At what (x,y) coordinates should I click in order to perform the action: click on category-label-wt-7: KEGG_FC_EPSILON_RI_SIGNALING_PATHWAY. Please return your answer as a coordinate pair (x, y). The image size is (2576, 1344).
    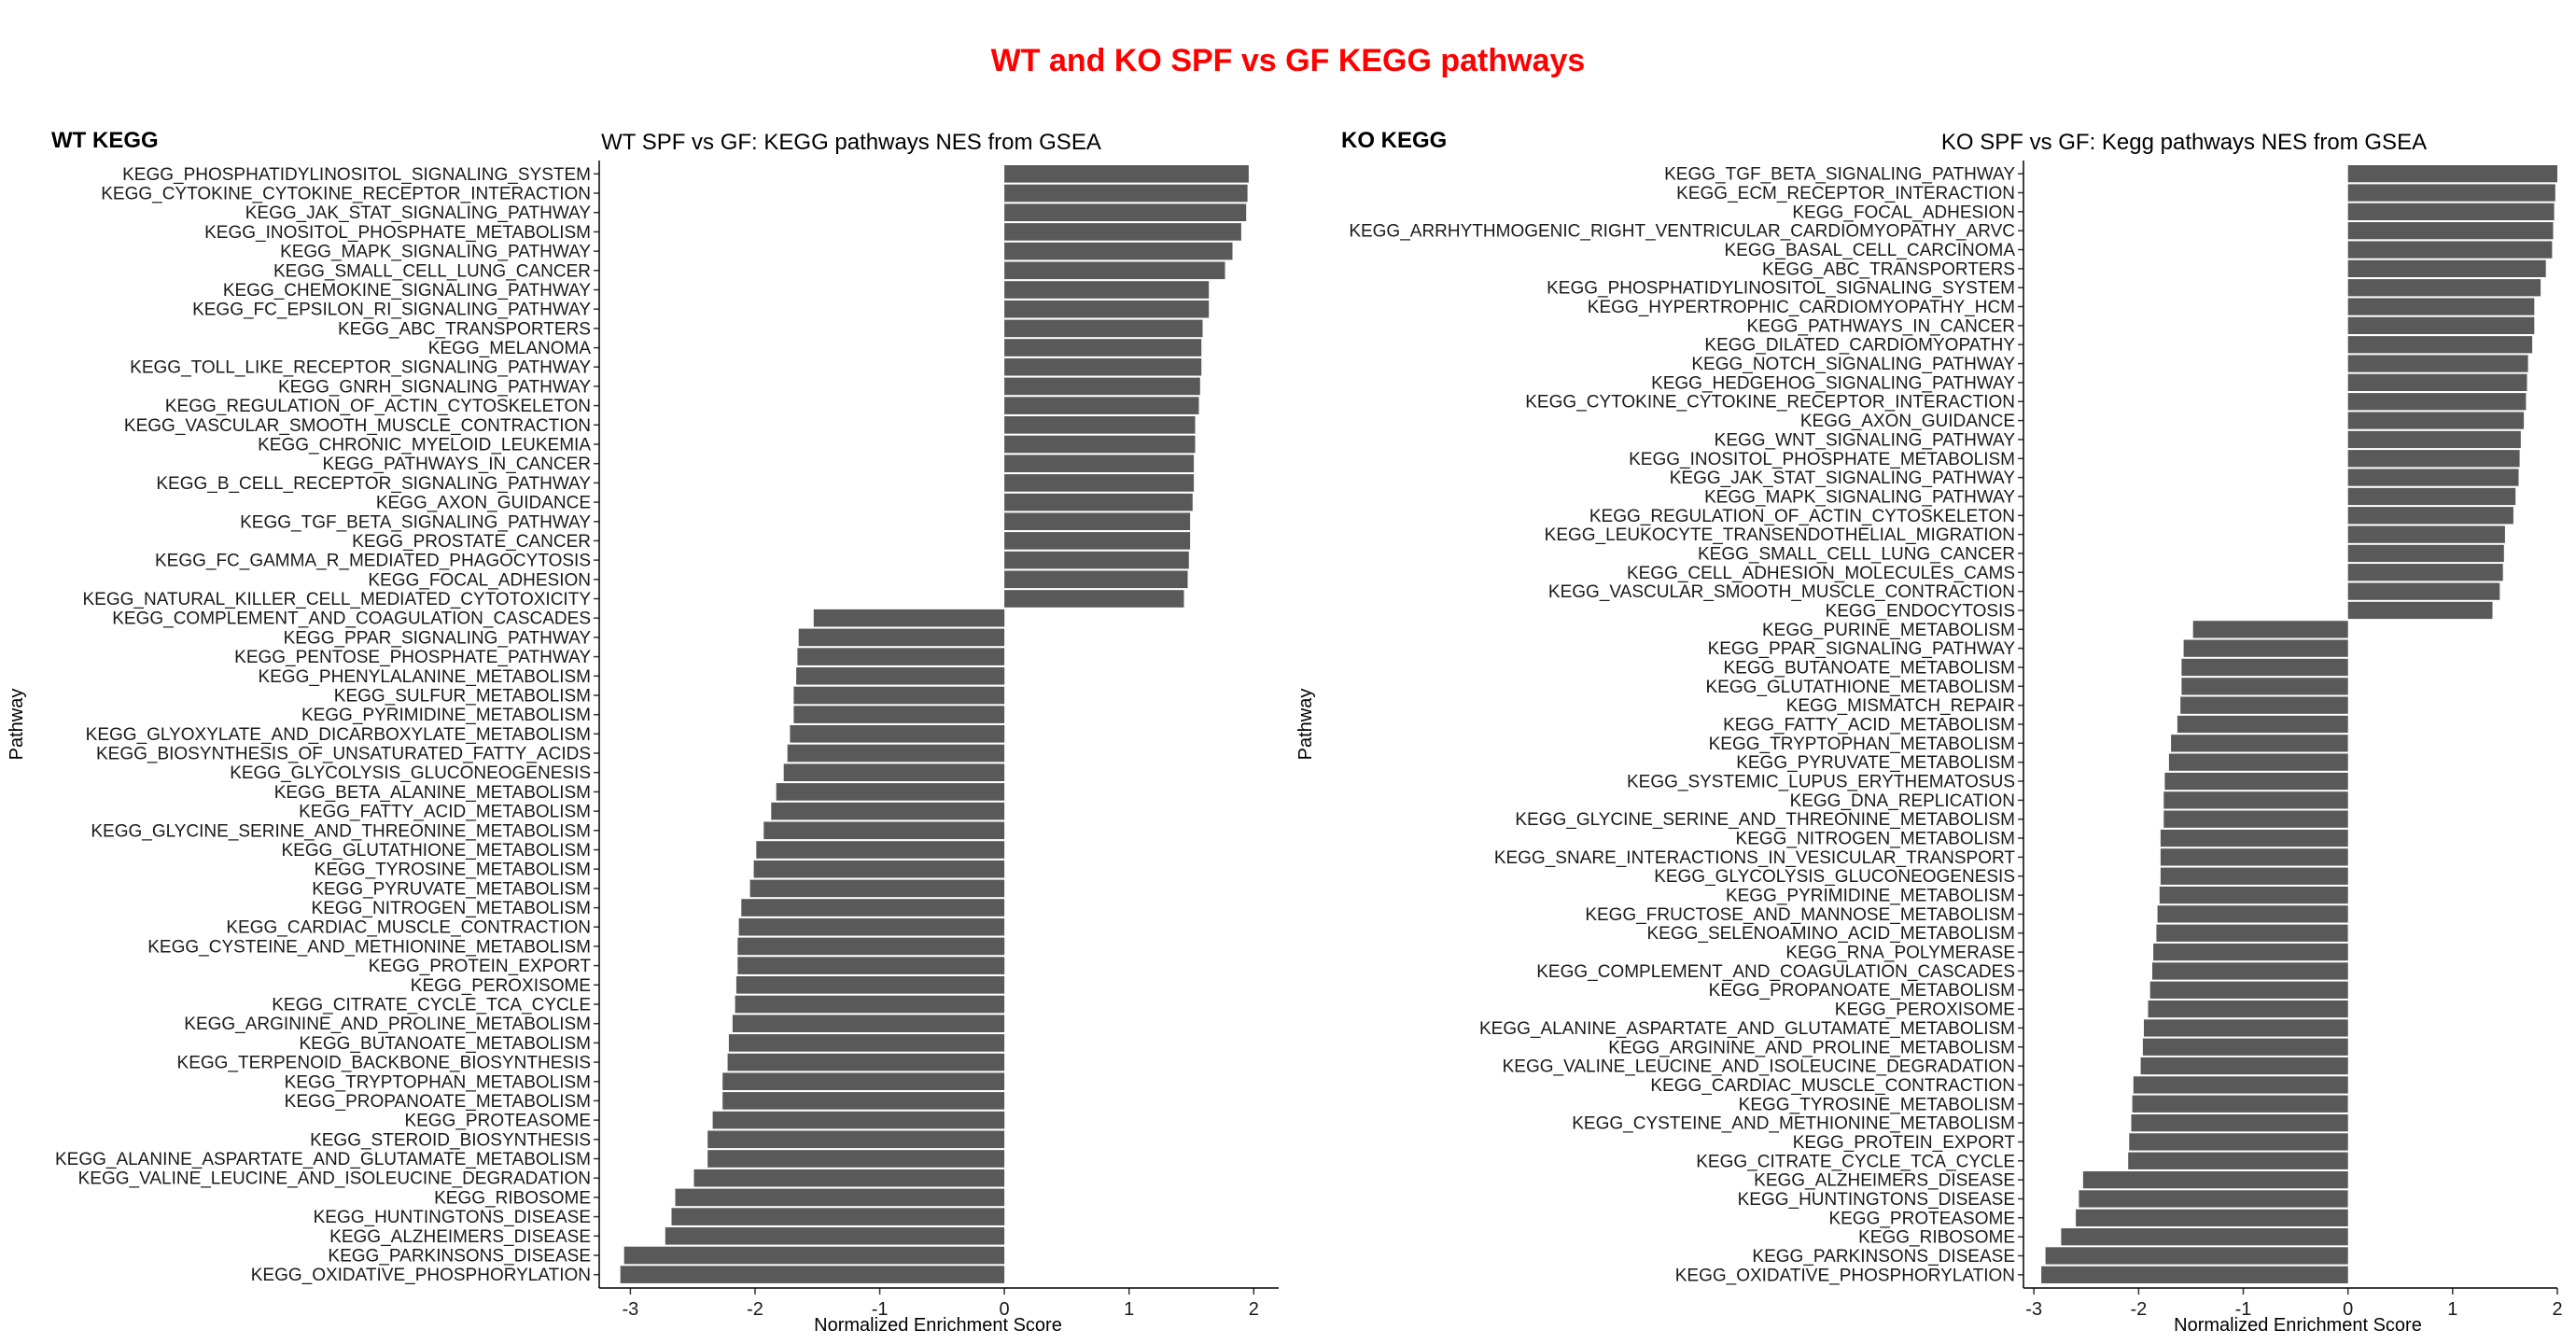
    Looking at the image, I should click on (391, 310).